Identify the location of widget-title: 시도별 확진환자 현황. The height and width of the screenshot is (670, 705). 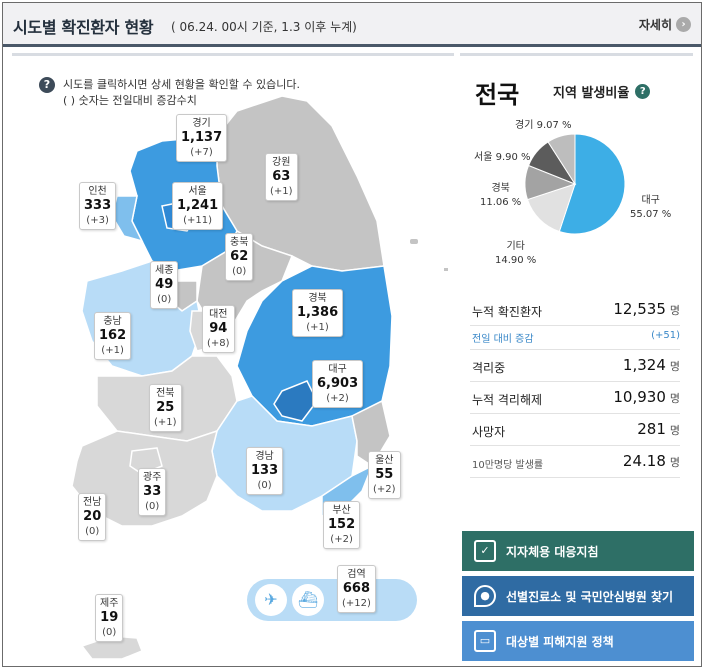
(83, 27).